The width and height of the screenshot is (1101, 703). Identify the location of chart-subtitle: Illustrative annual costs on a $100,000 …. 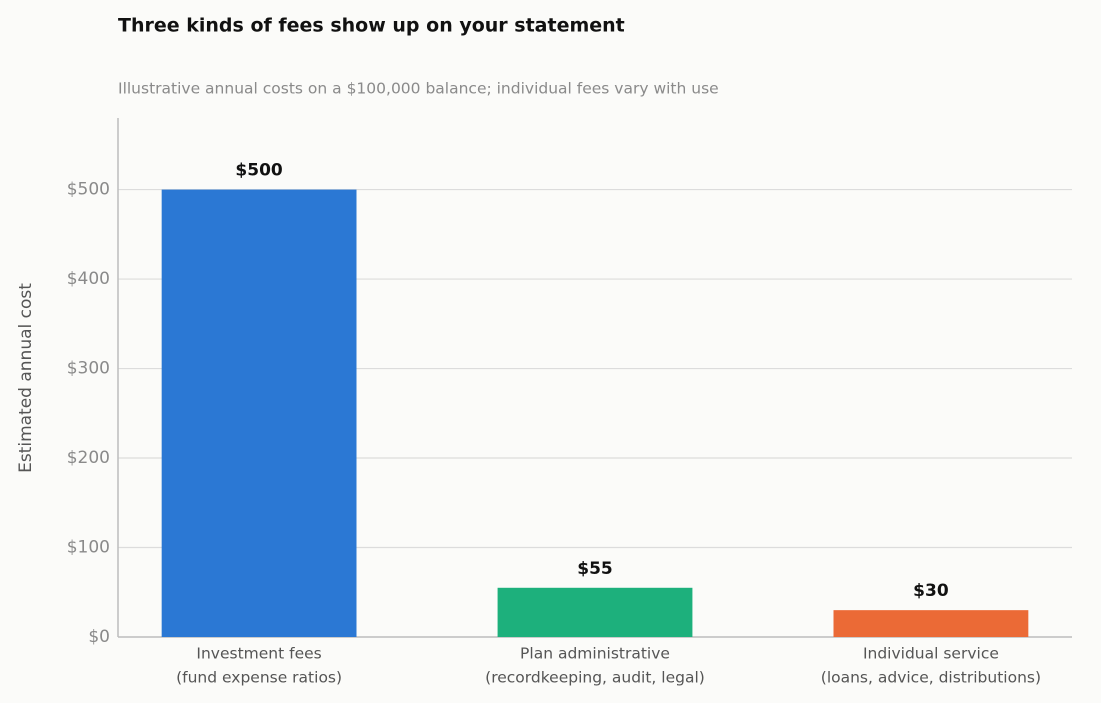
(418, 89).